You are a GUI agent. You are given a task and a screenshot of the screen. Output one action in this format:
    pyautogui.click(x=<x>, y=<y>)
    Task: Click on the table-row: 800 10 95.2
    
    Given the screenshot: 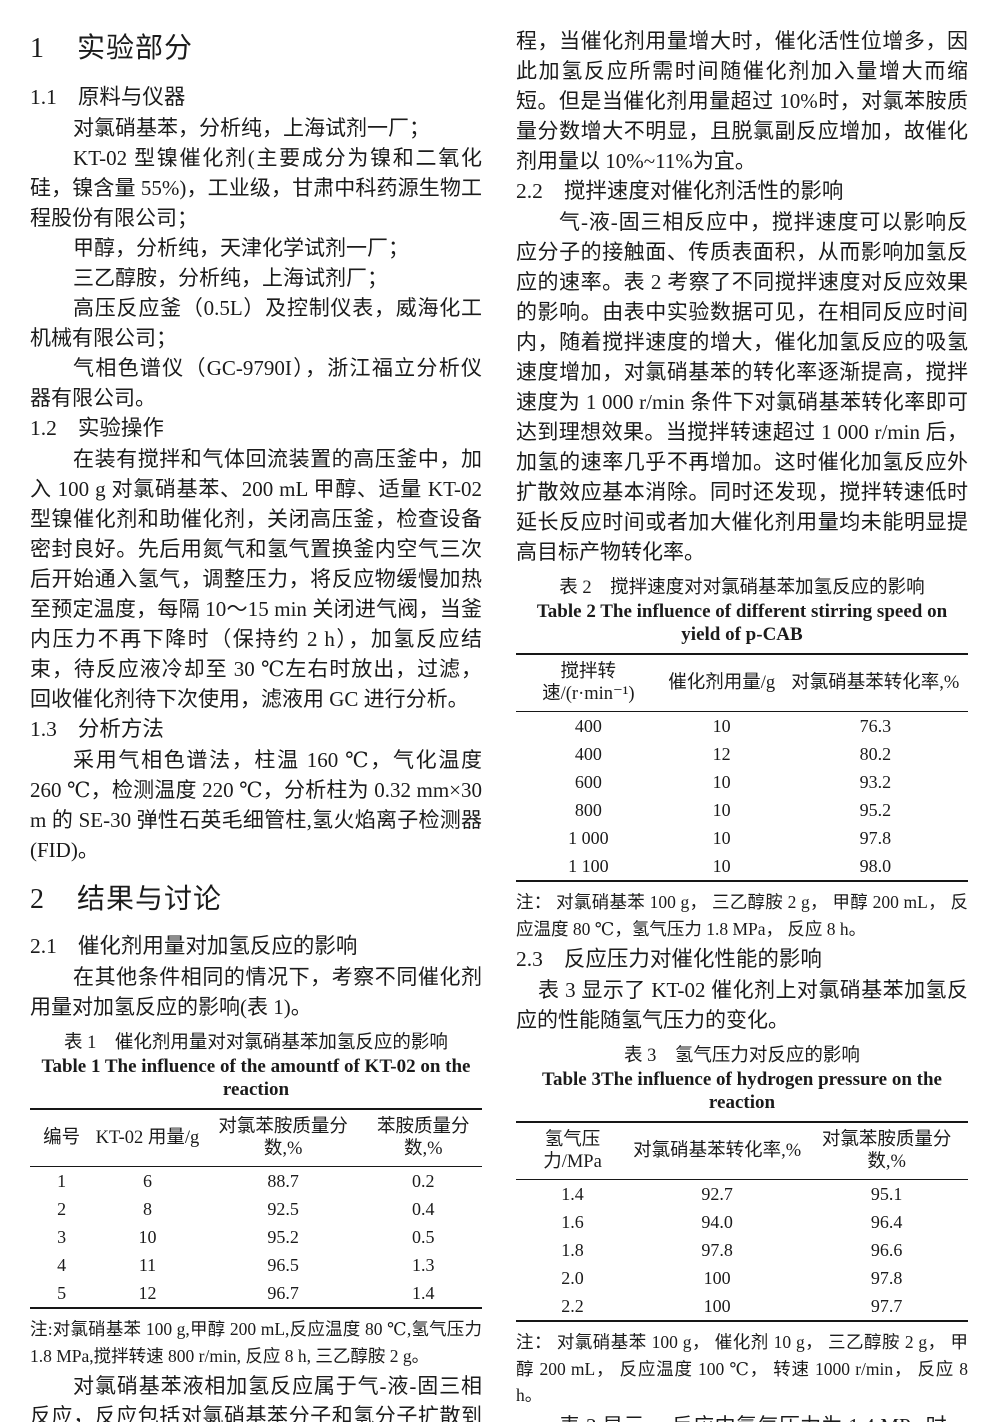 What is the action you would take?
    pyautogui.click(x=742, y=810)
    